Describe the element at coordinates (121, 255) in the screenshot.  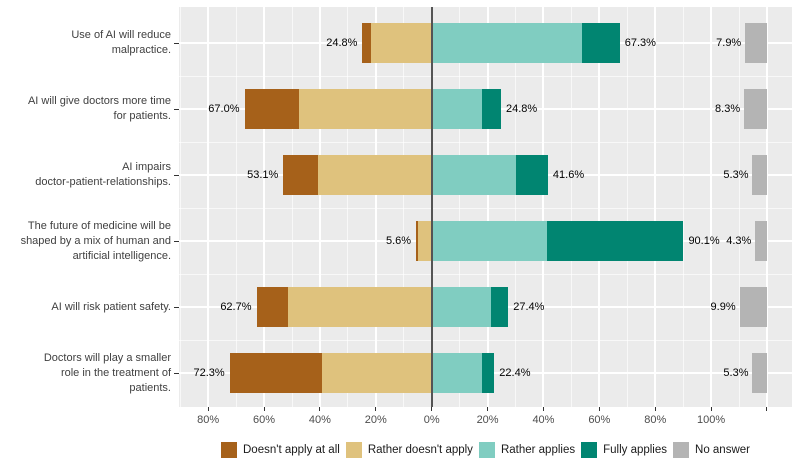
I see `category-label-line: artificial intelligence.` at that location.